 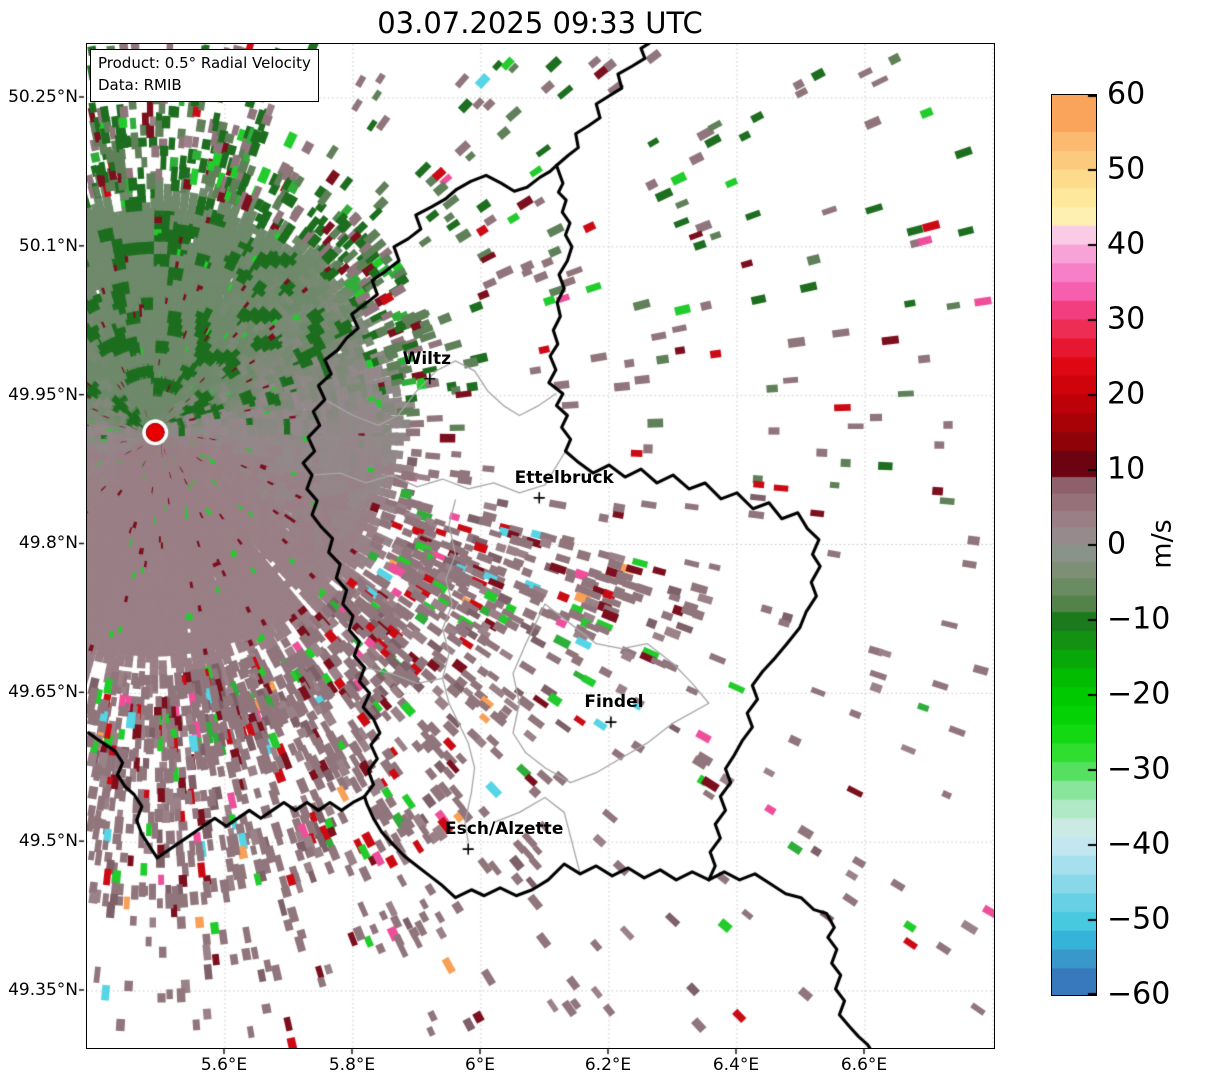 What do you see at coordinates (504, 829) in the screenshot?
I see `city-label: Esch/Alzette` at bounding box center [504, 829].